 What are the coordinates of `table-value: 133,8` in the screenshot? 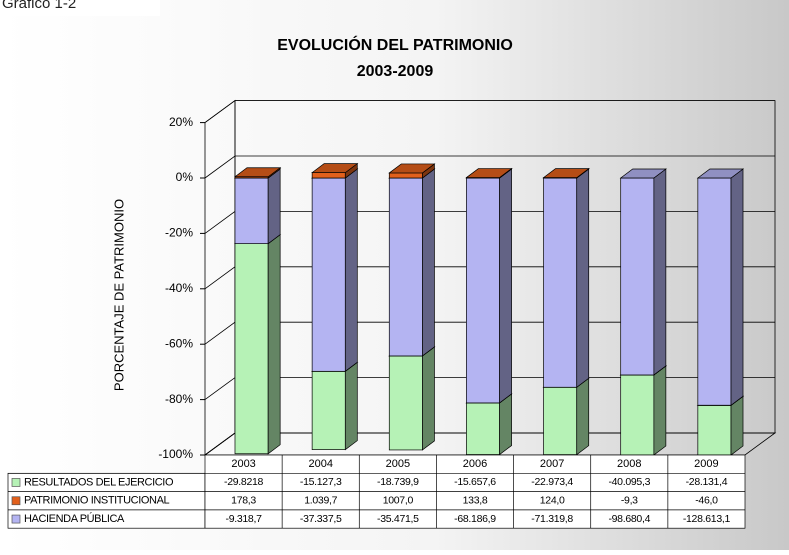 It's located at (475, 501).